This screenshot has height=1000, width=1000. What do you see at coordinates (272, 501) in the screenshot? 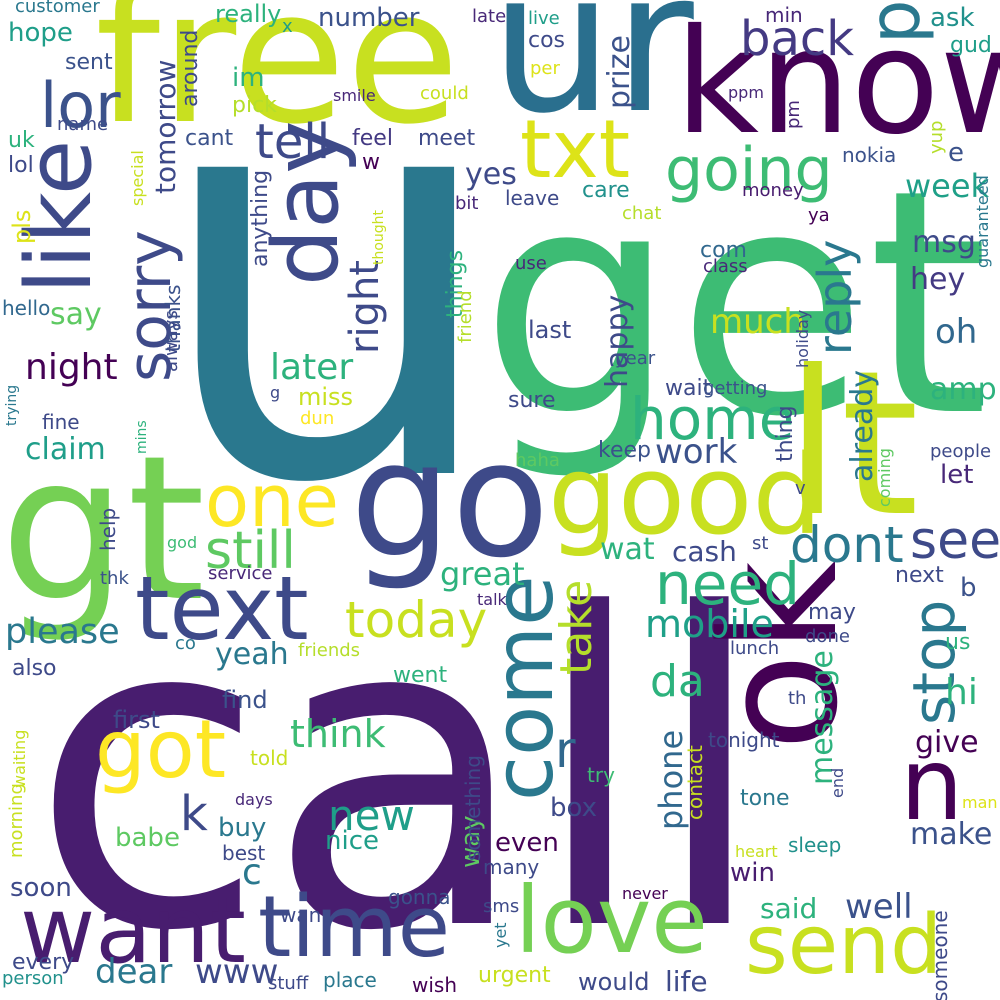
I see `word: one` at bounding box center [272, 501].